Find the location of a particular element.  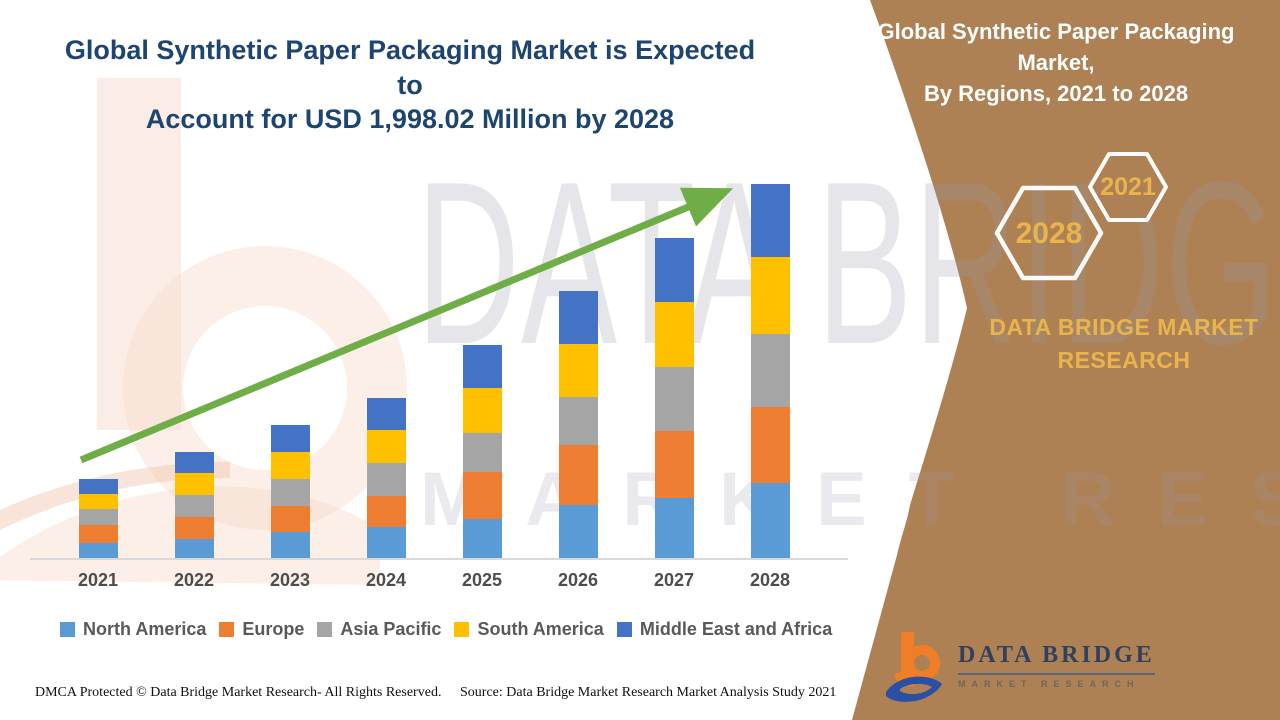

panel-brand-line2: RESEARCH is located at coordinates (1124, 359).